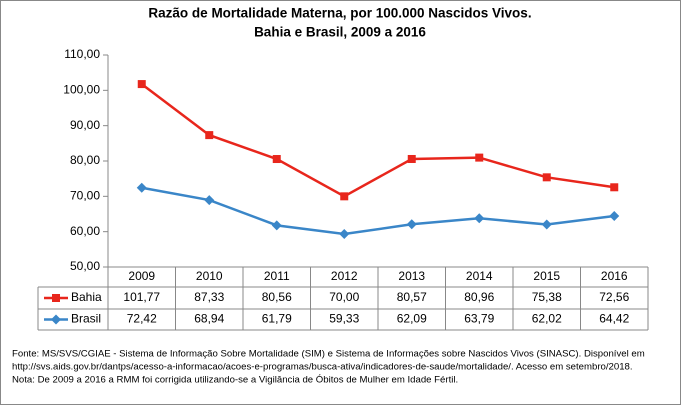  Describe the element at coordinates (85, 196) in the screenshot. I see `y-tick-label: 70,00` at that location.